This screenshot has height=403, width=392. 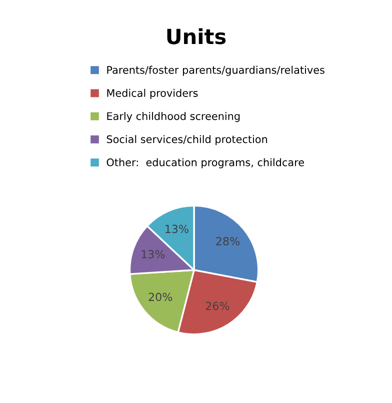 What do you see at coordinates (196, 36) in the screenshot?
I see `chart-title: Units` at bounding box center [196, 36].